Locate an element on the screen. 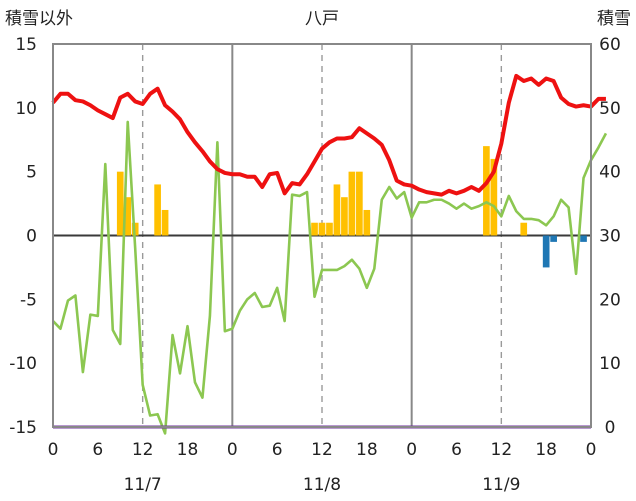 This screenshot has height=501, width=636. right-tick-label: 50 is located at coordinates (610, 109).